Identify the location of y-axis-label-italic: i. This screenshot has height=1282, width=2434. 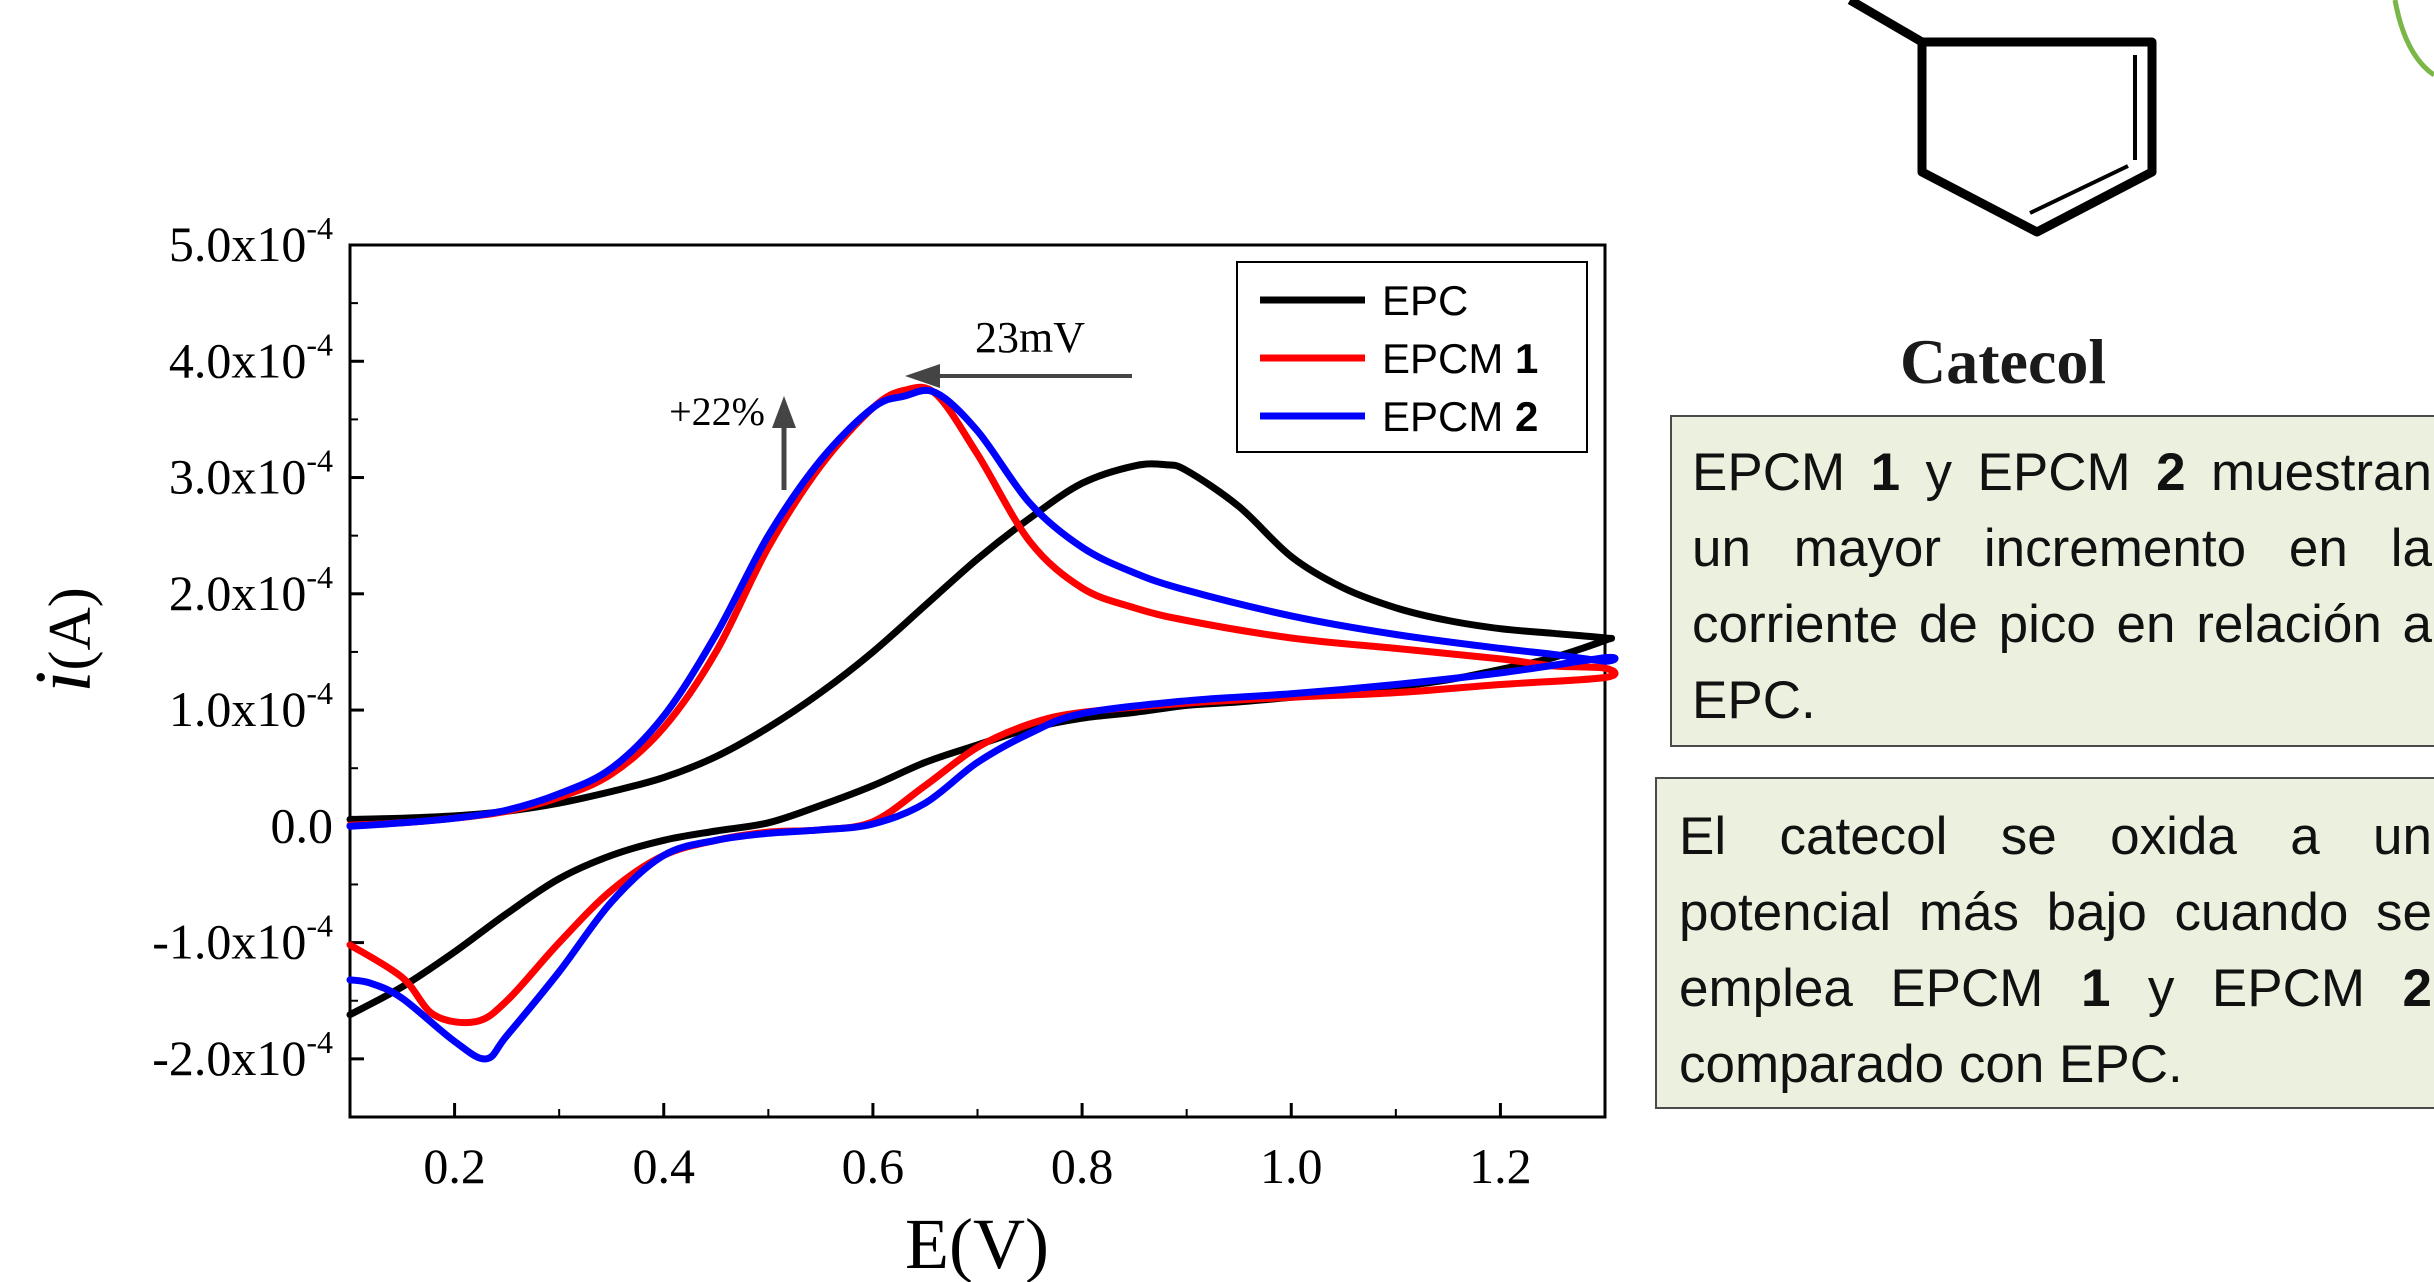
(64, 682).